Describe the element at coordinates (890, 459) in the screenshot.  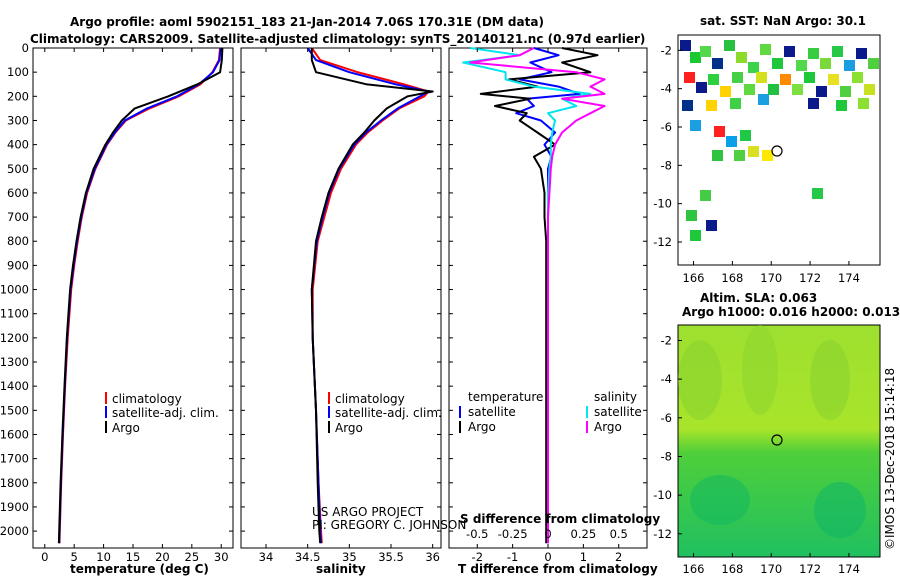
I see `imos-stamp: ©IMOS 13-Dec-2018 15:14:18` at that location.